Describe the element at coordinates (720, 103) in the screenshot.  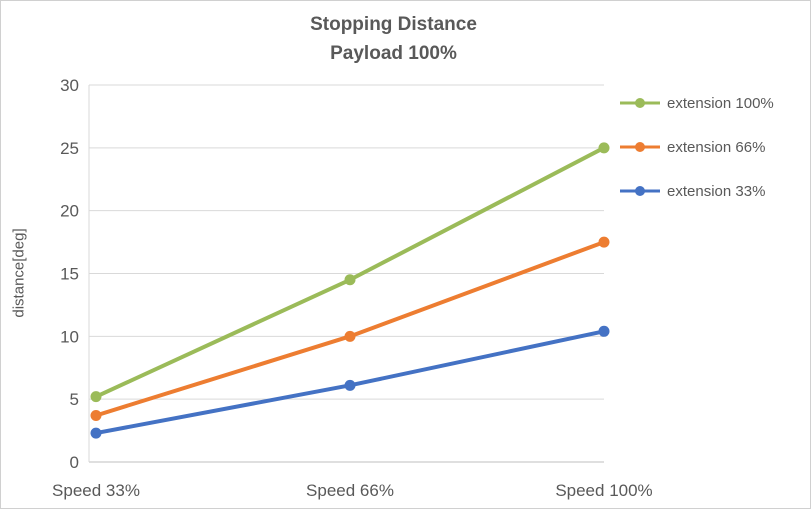
I see `legend-label: extension 100%` at that location.